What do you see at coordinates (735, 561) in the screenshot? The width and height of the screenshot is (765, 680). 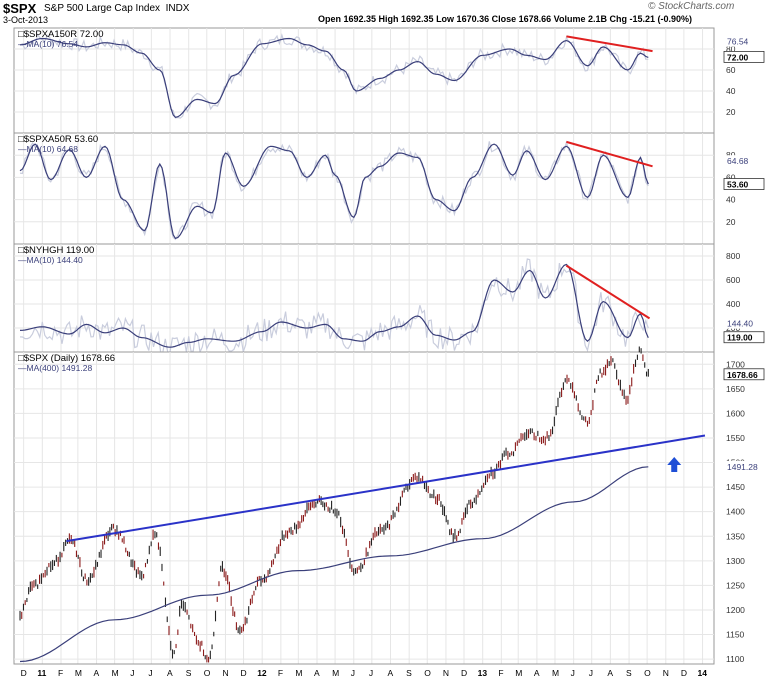 I see `y-tick-label: 1300` at bounding box center [735, 561].